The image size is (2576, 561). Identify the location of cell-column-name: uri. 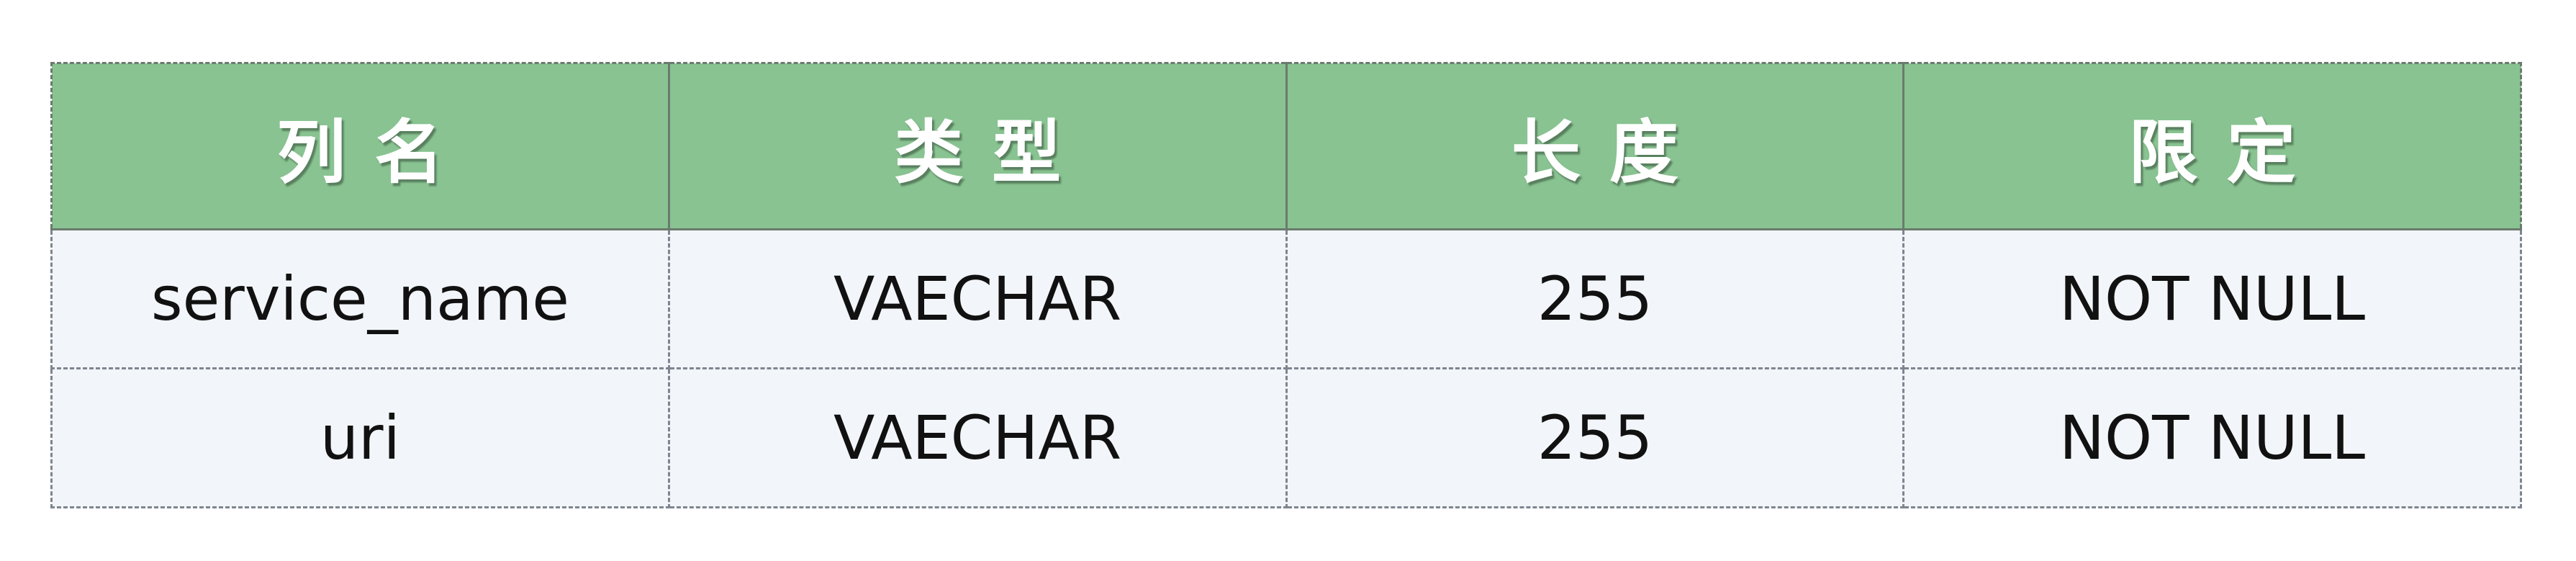
(360, 437).